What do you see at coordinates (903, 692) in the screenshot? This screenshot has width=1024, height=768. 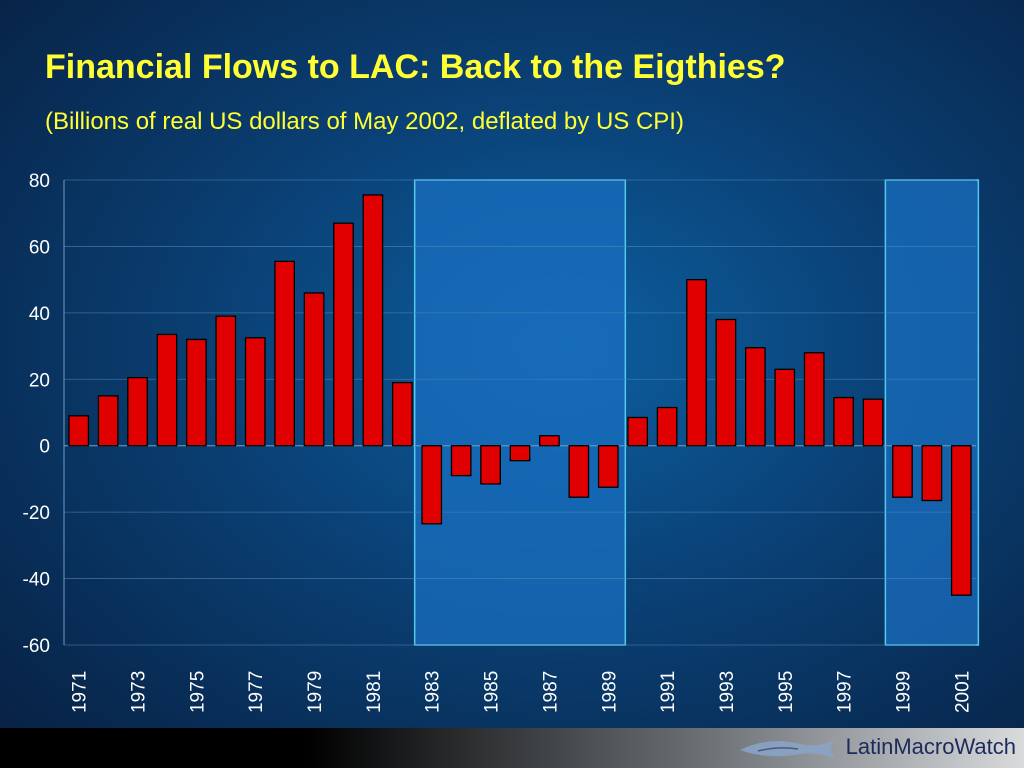 I see `x-tick-label: 1999` at bounding box center [903, 692].